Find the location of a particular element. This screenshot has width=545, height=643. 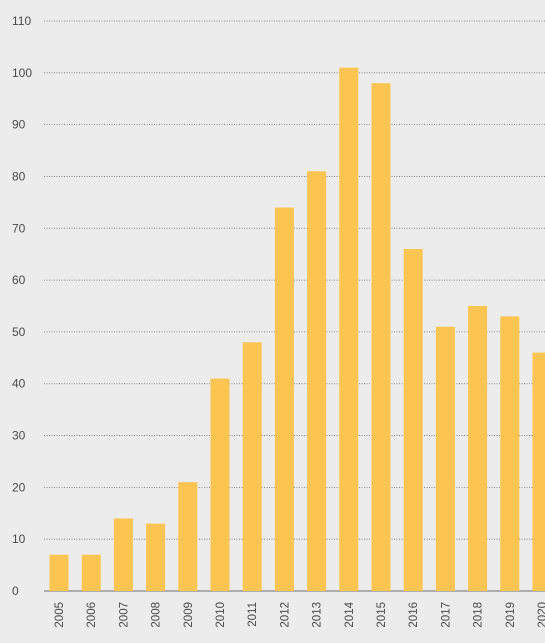

x-tick-label: 2019 is located at coordinates (511, 615).